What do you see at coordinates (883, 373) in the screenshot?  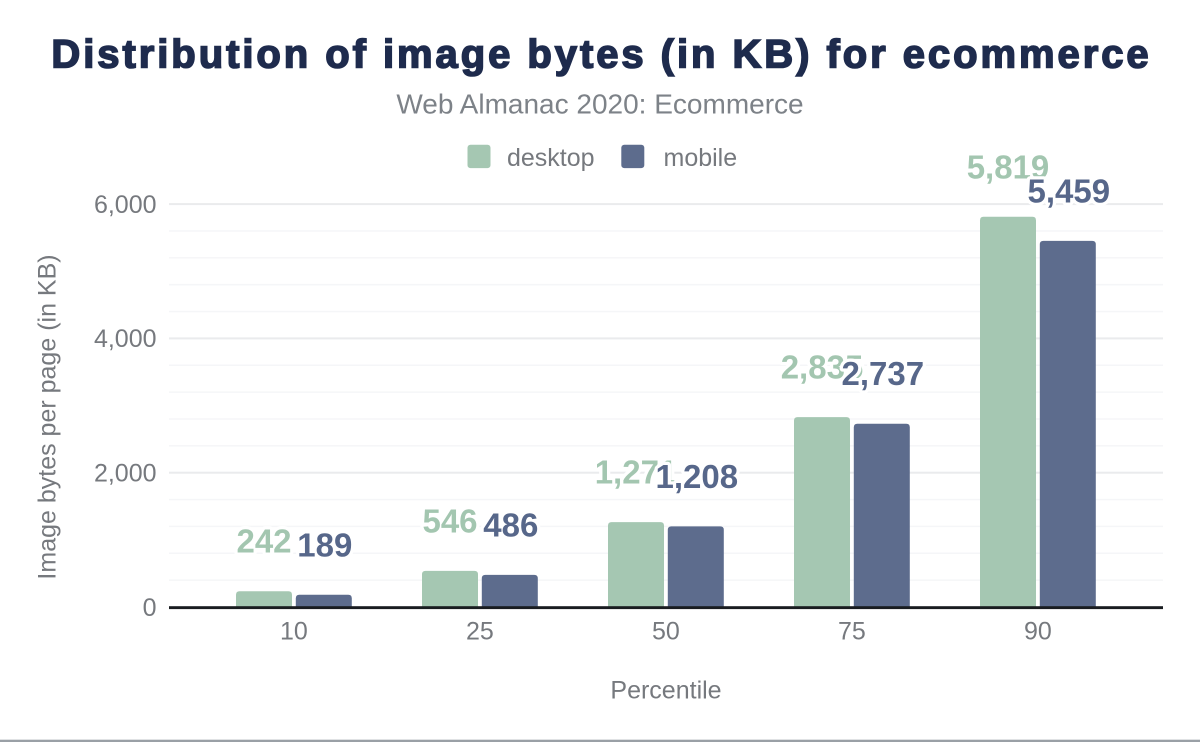 I see `svg-text: 2,737` at bounding box center [883, 373].